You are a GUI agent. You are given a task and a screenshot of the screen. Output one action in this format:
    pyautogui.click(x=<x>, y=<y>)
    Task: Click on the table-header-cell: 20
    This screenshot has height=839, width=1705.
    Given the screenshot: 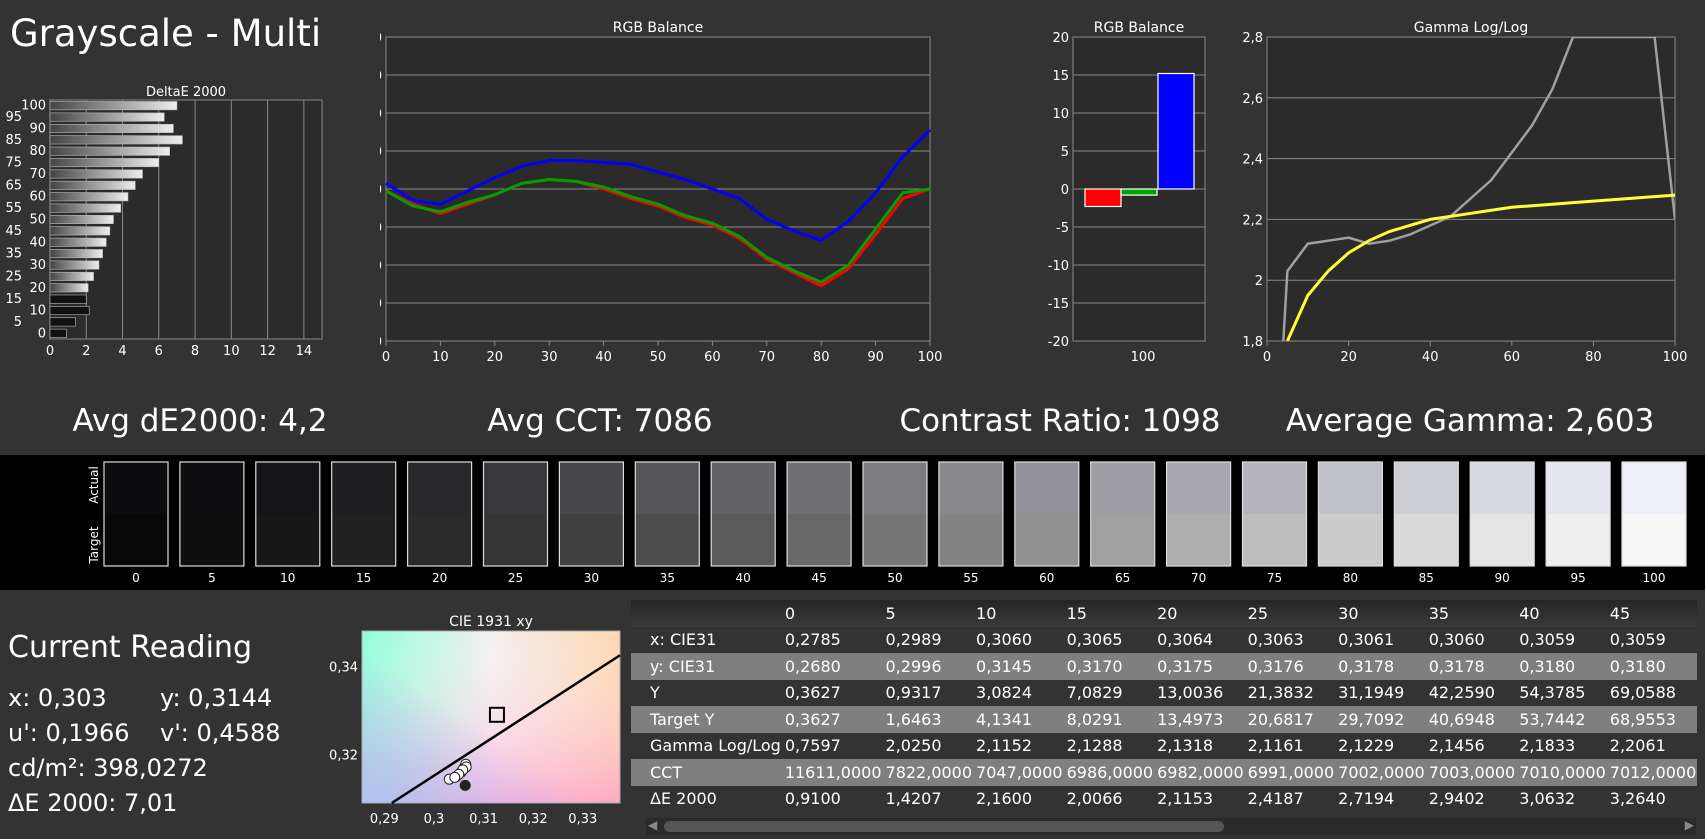 What is the action you would take?
    pyautogui.click(x=1167, y=613)
    